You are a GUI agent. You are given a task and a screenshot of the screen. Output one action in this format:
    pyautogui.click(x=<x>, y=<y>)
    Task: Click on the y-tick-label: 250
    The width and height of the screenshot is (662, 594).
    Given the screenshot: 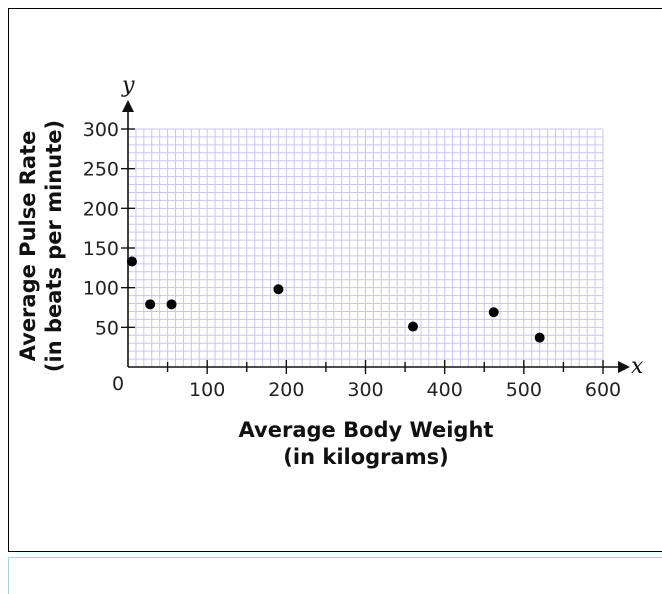 What is the action you would take?
    pyautogui.click(x=101, y=170)
    